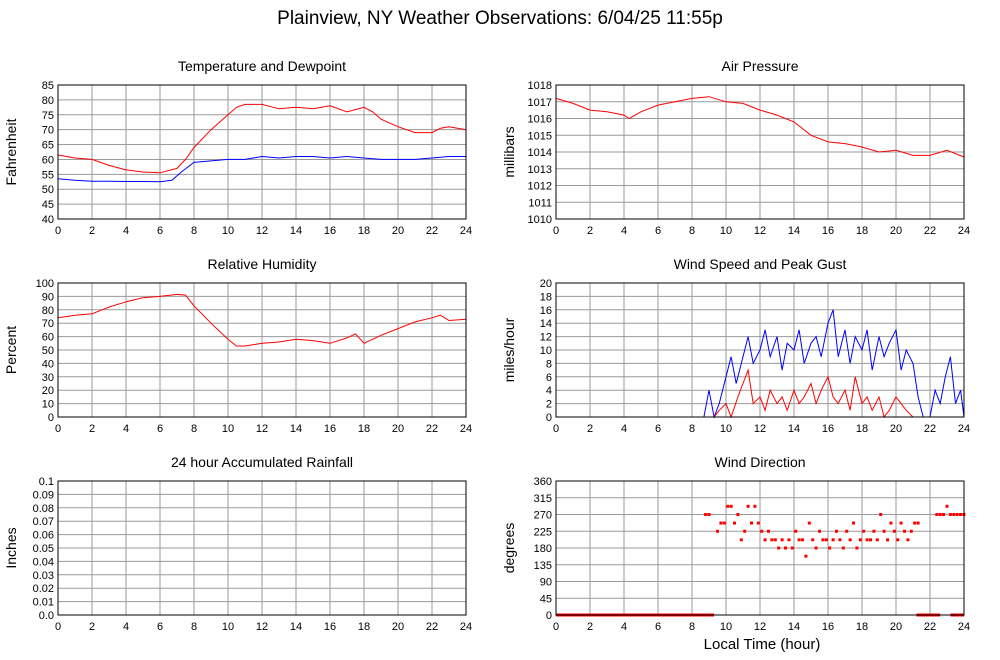 This screenshot has width=1000, height=660. What do you see at coordinates (43, 603) in the screenshot?
I see `y-tick-label: 0.01` at bounding box center [43, 603].